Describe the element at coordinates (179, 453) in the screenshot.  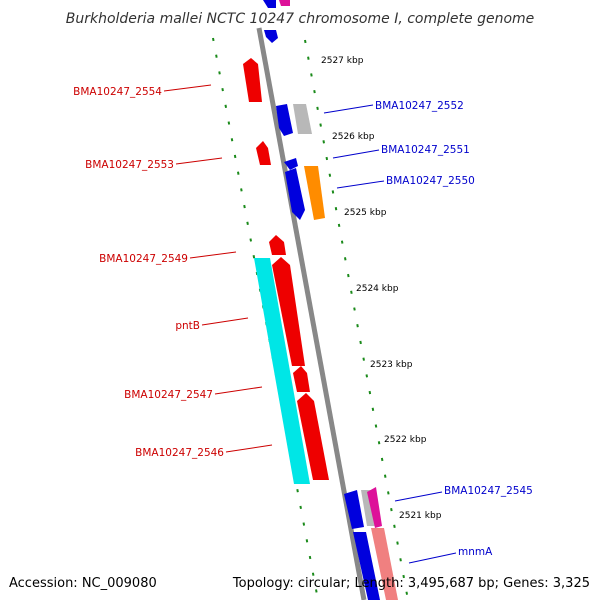
I see `gene-label-bma10247-2546: BMA10247_2546` at that location.